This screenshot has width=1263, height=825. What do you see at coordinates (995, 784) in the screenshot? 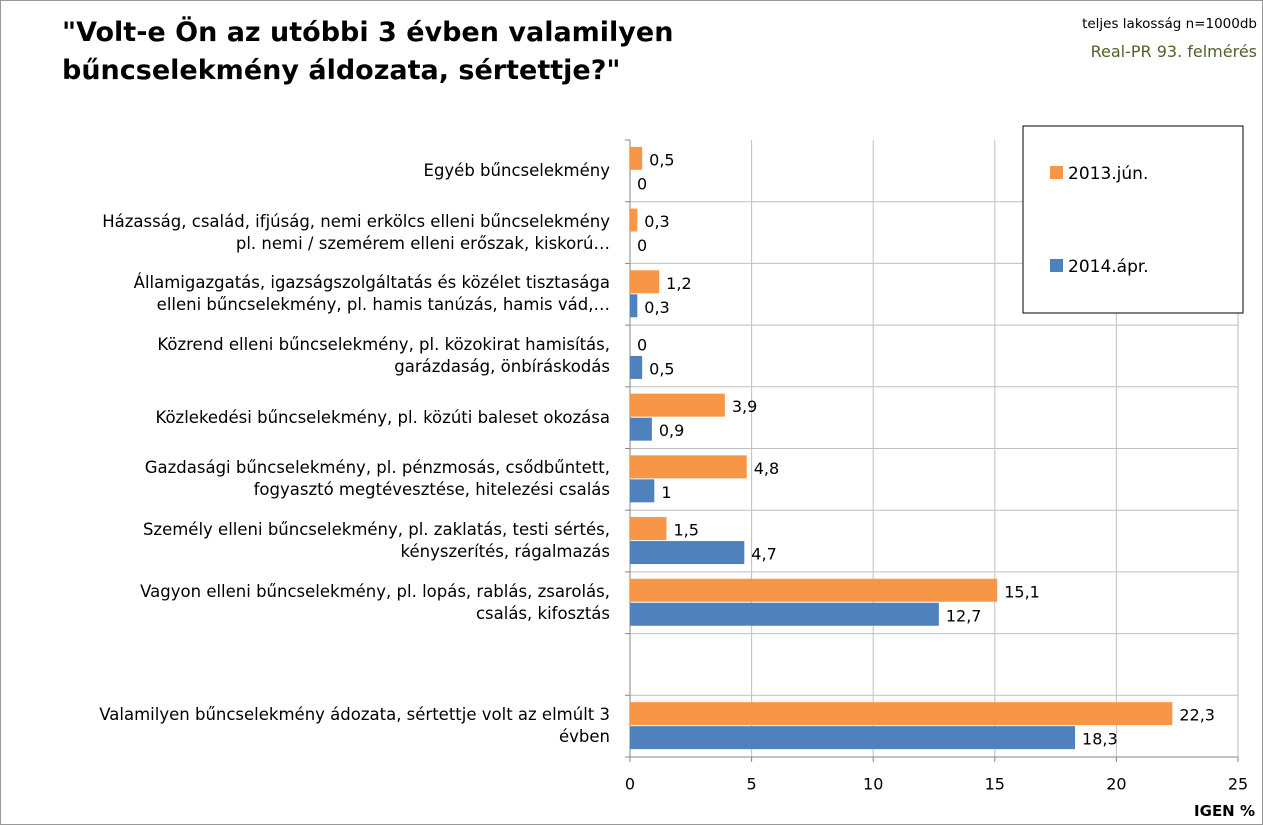
I see `x-tick-label: 15` at bounding box center [995, 784].